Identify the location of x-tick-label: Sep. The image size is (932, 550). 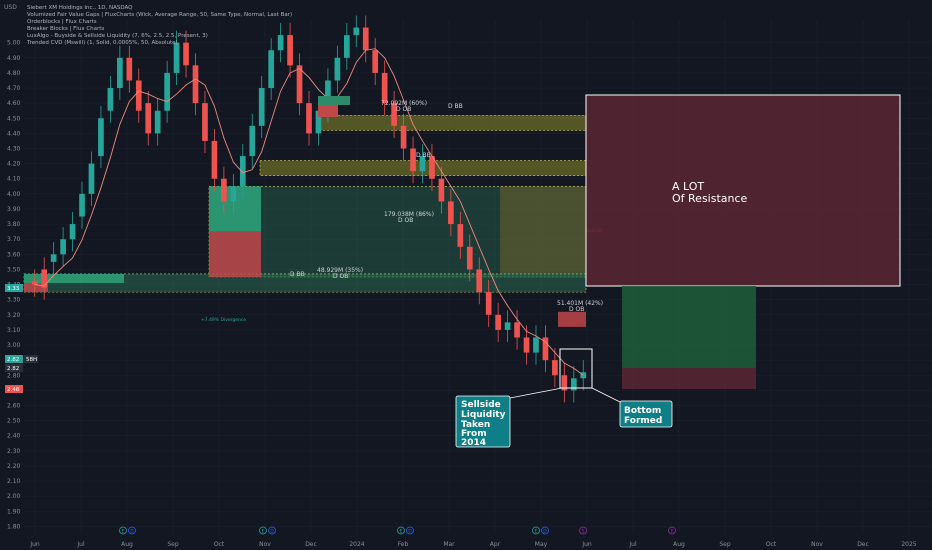
(725, 544).